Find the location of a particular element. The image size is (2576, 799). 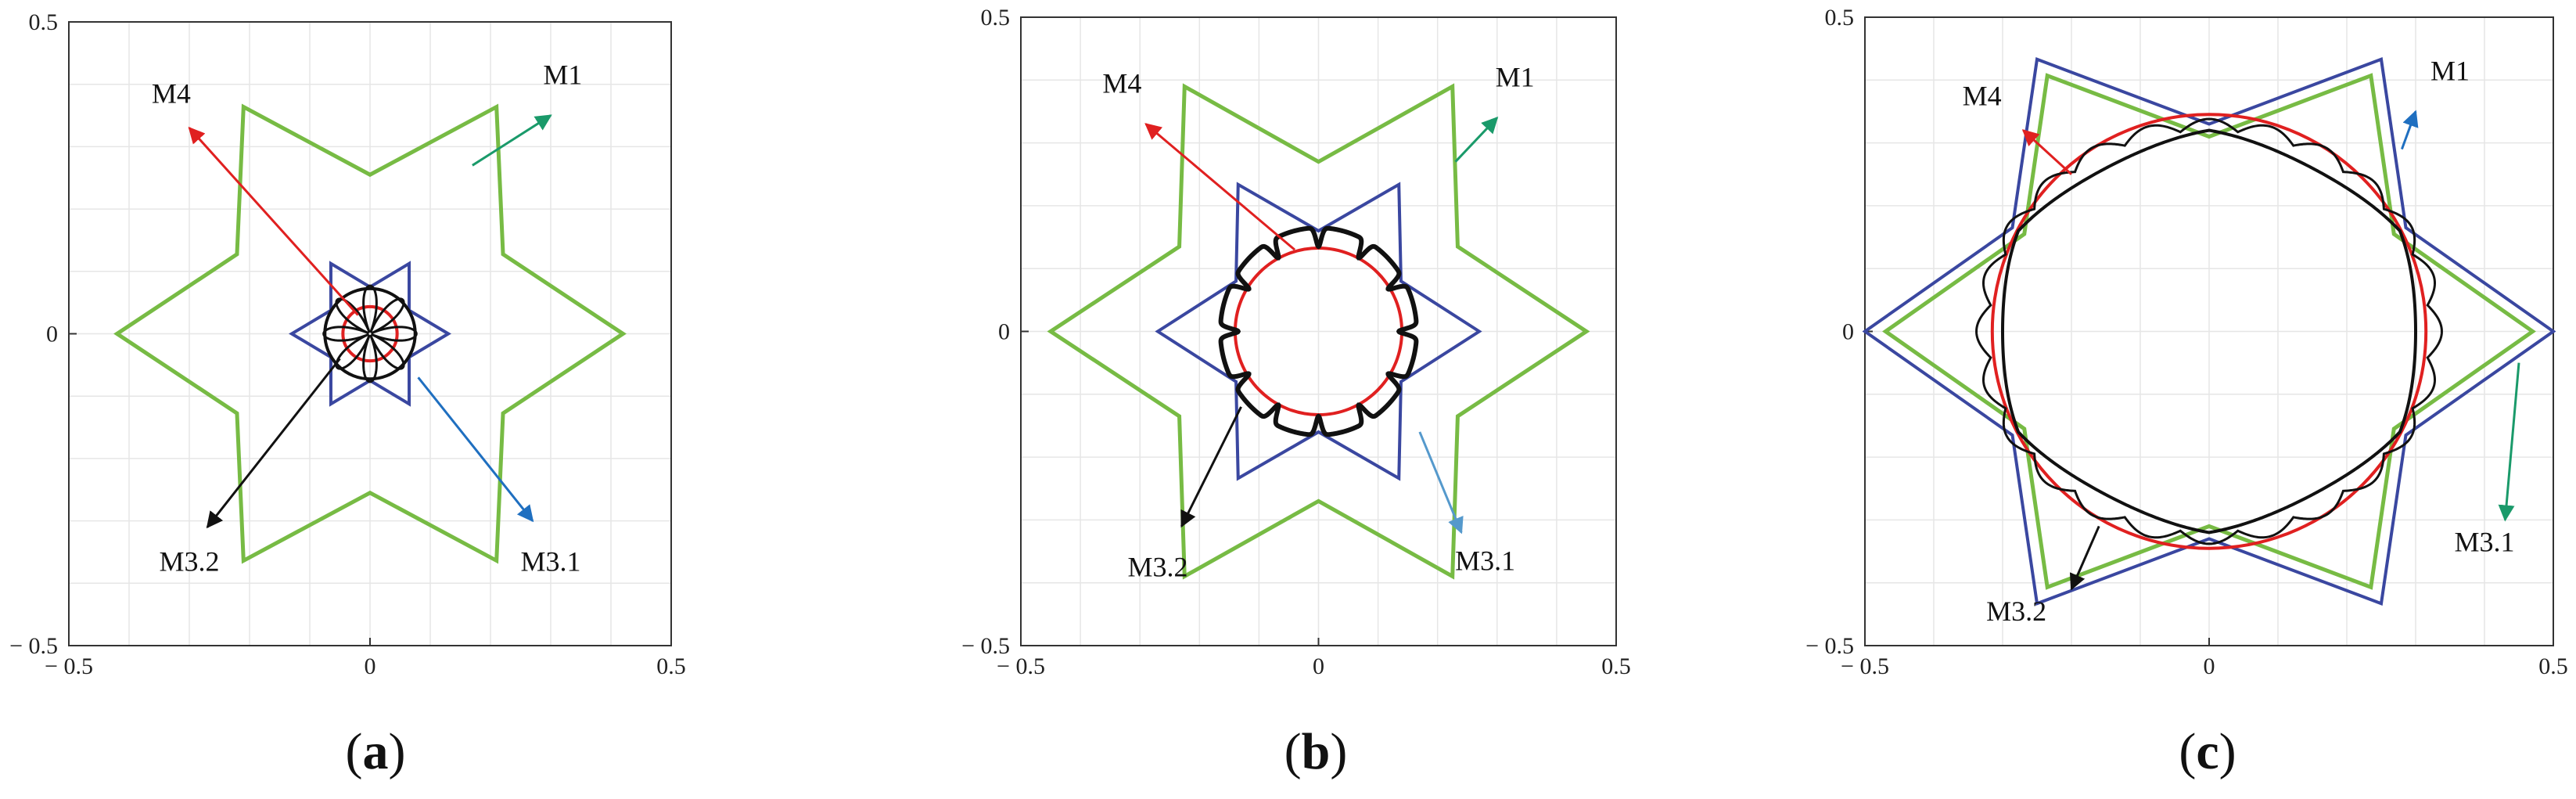

panel-caption: (b) is located at coordinates (1316, 751).